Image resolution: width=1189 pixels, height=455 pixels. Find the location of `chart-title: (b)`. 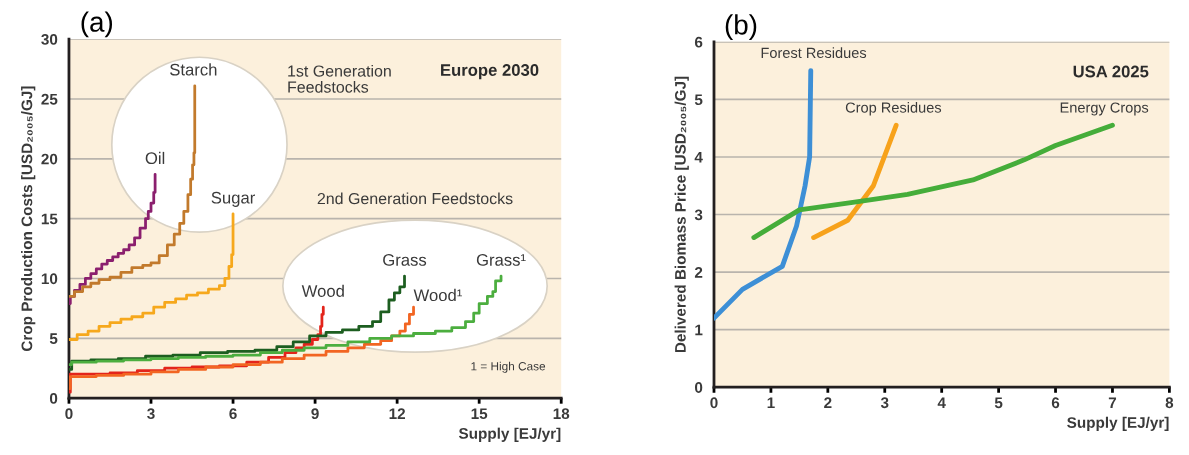

chart-title: (b) is located at coordinates (741, 27).